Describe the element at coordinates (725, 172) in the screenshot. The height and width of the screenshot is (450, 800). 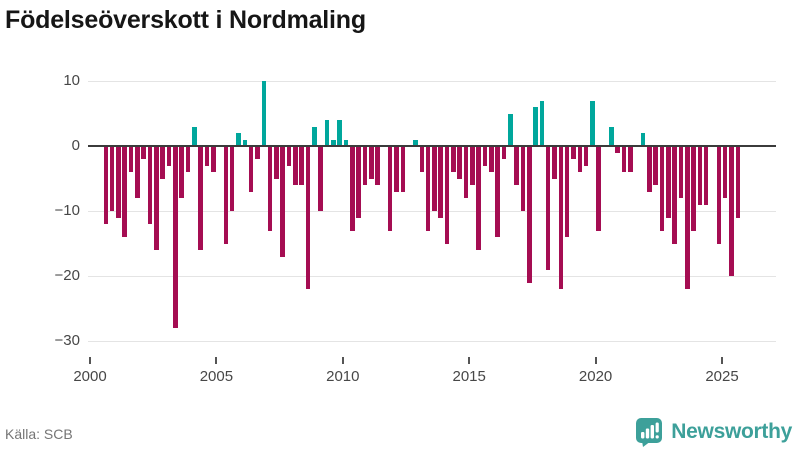
I see `bar-2025Q1` at that location.